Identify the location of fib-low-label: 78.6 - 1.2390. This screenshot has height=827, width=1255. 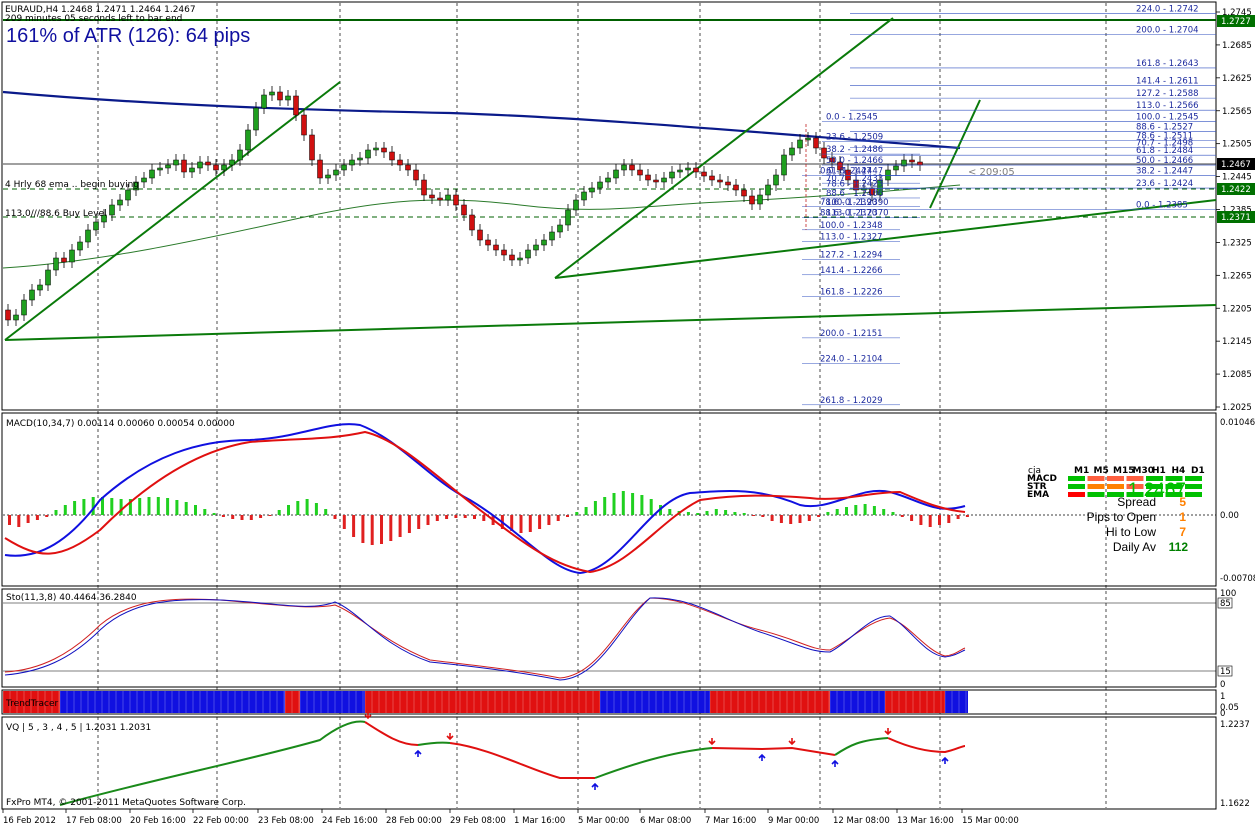
(848, 203).